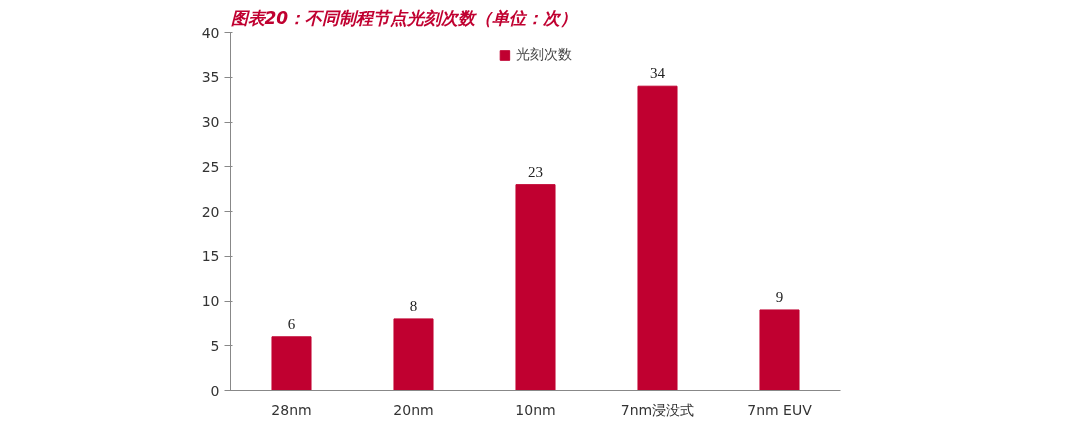 This screenshot has width=1080, height=435. What do you see at coordinates (210, 77) in the screenshot?
I see `y-tick-label: 35` at bounding box center [210, 77].